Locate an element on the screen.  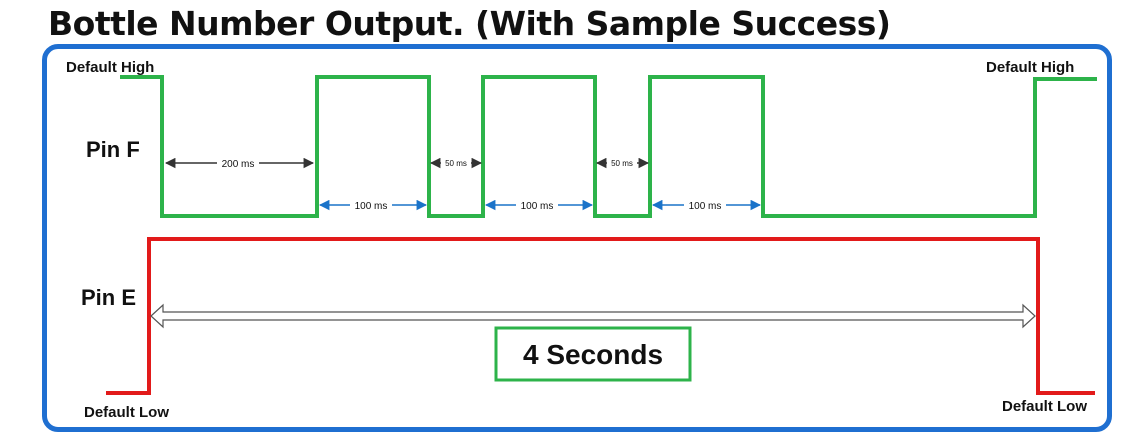
default-high-left-label: Default High is located at coordinates (110, 67).